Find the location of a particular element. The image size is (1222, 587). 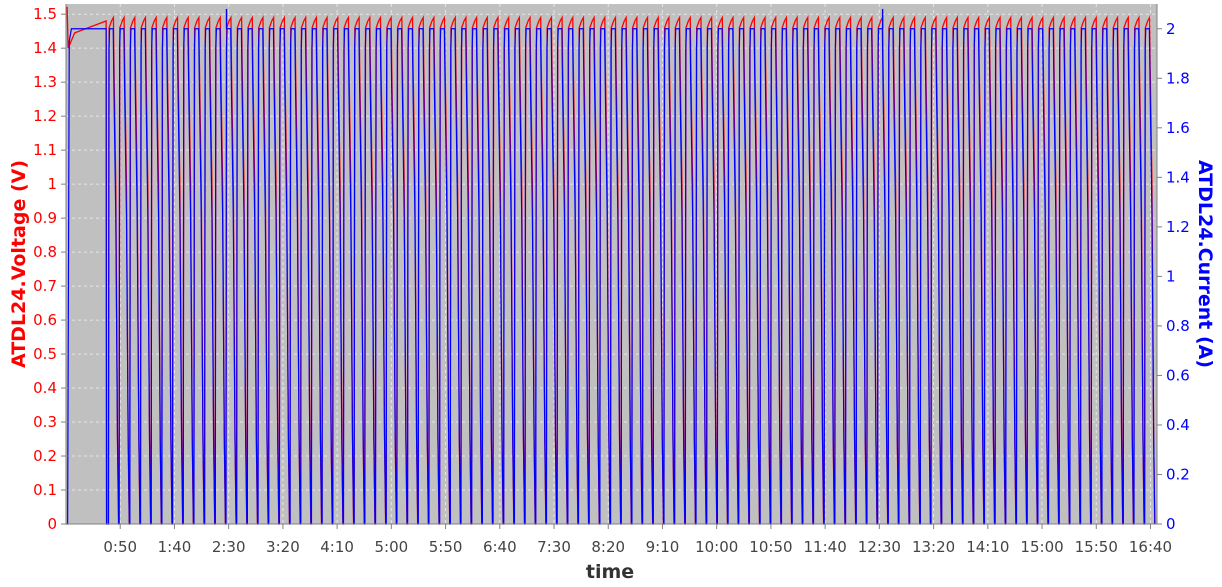

left-tick-label: 1.1 is located at coordinates (45, 150).